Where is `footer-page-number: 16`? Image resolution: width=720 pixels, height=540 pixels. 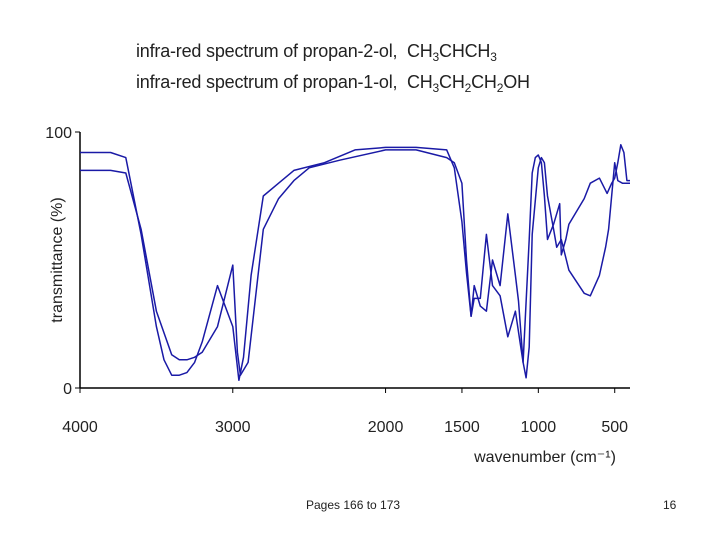
footer-page-number: 16 is located at coordinates (670, 505).